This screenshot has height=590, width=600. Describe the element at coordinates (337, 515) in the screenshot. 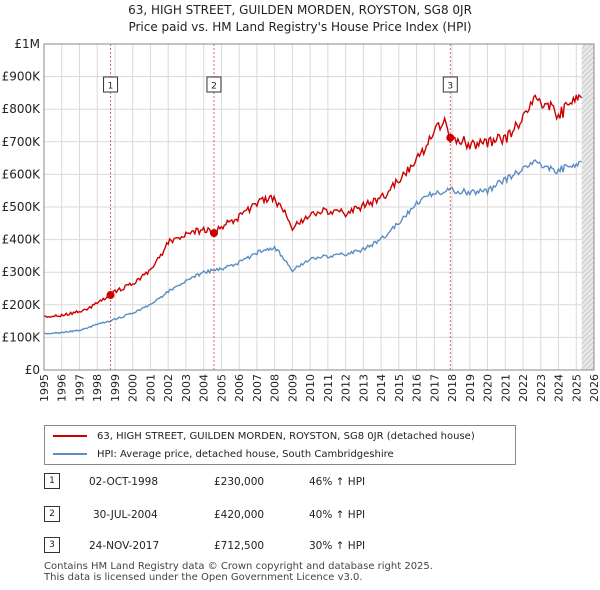

I see `sale-hpi: 40% ↑ HPI` at that location.